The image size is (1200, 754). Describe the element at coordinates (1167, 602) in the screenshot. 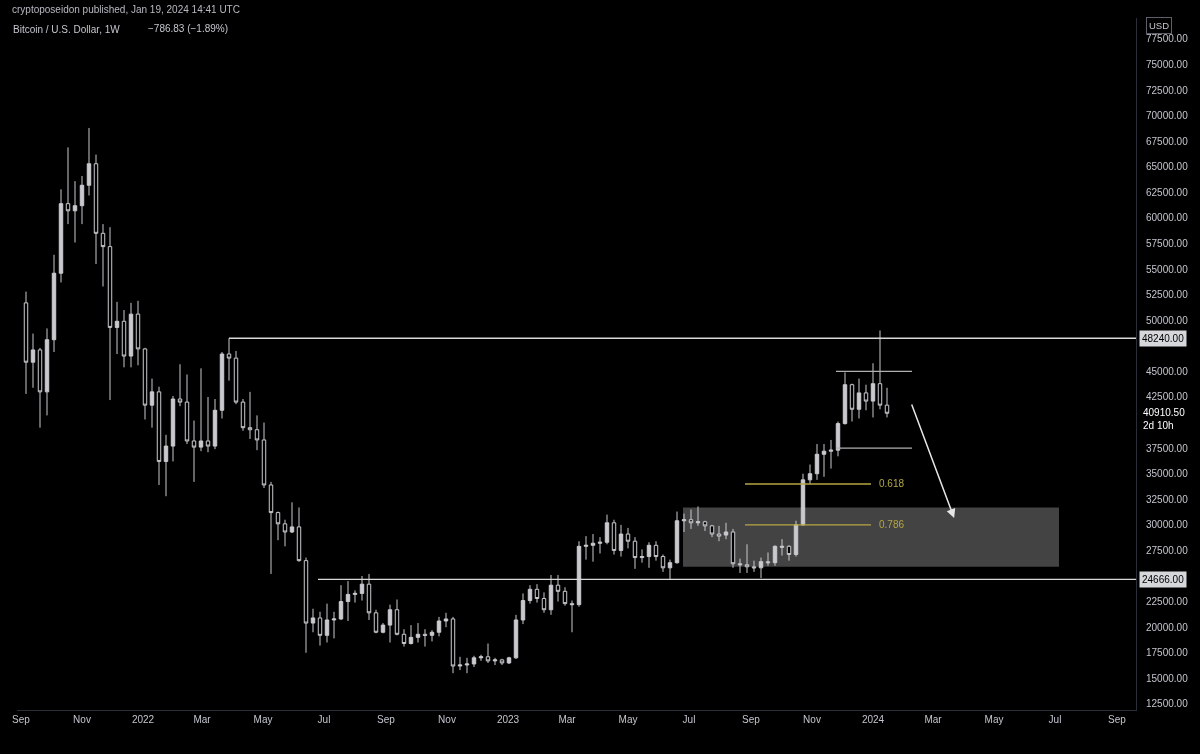

I see `y-tick-label: 22500.00` at that location.